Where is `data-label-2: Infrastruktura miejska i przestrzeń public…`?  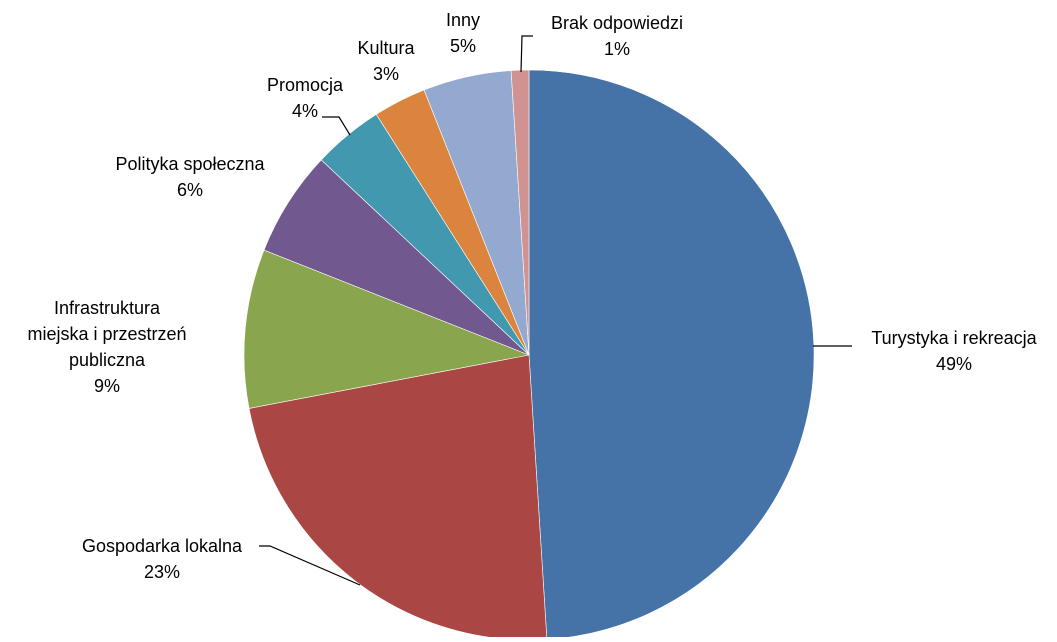 data-label-2: Infrastruktura miejska i przestrzeń public… is located at coordinates (106, 347).